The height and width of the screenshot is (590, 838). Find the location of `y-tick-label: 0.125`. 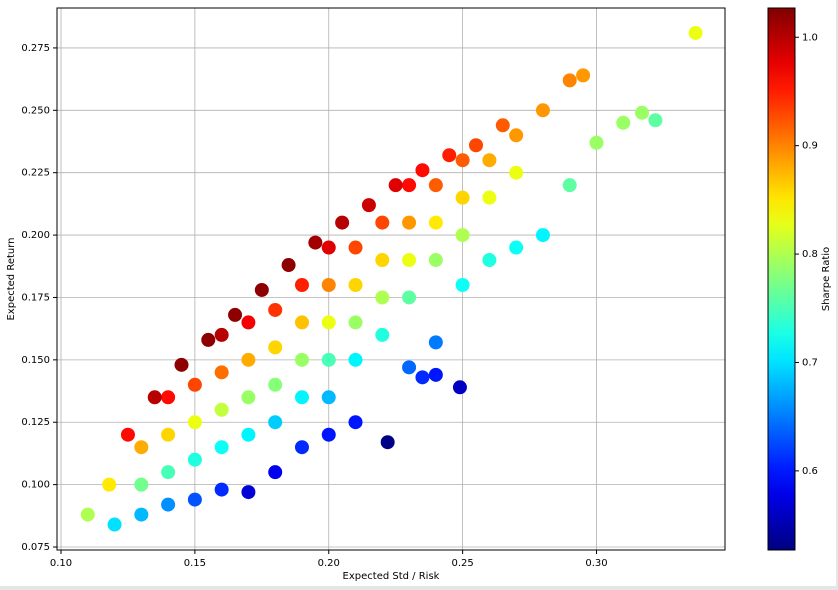

y-tick-label: 0.125 is located at coordinates (35, 422).